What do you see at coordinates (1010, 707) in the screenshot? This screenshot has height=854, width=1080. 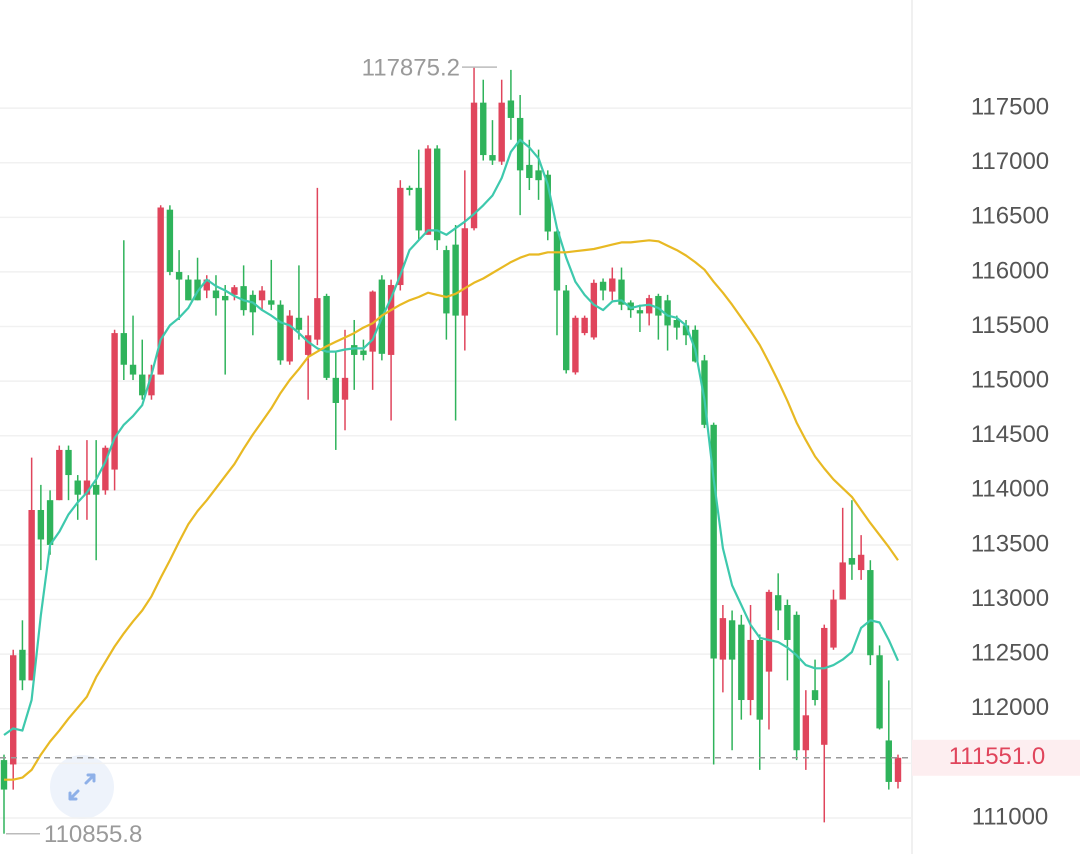 I see `y-tick-label: 112000` at bounding box center [1010, 707].